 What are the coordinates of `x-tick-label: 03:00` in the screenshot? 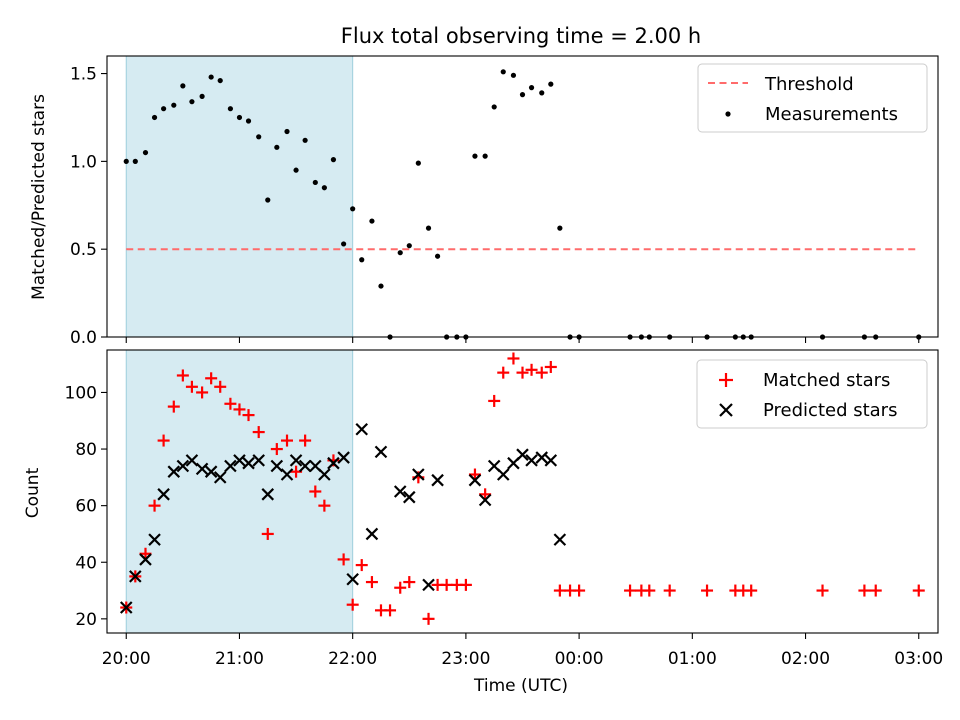 It's located at (918, 659).